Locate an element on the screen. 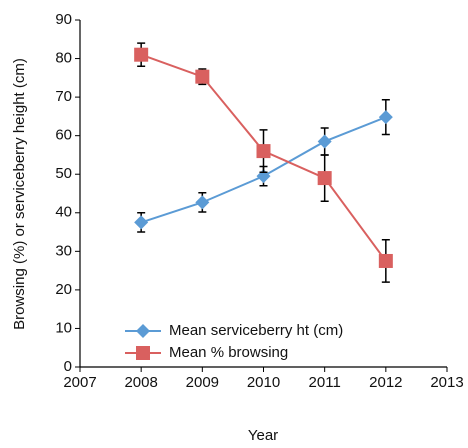 Image resolution: width=468 pixels, height=448 pixels. y-tick-label: 50 is located at coordinates (63, 173).